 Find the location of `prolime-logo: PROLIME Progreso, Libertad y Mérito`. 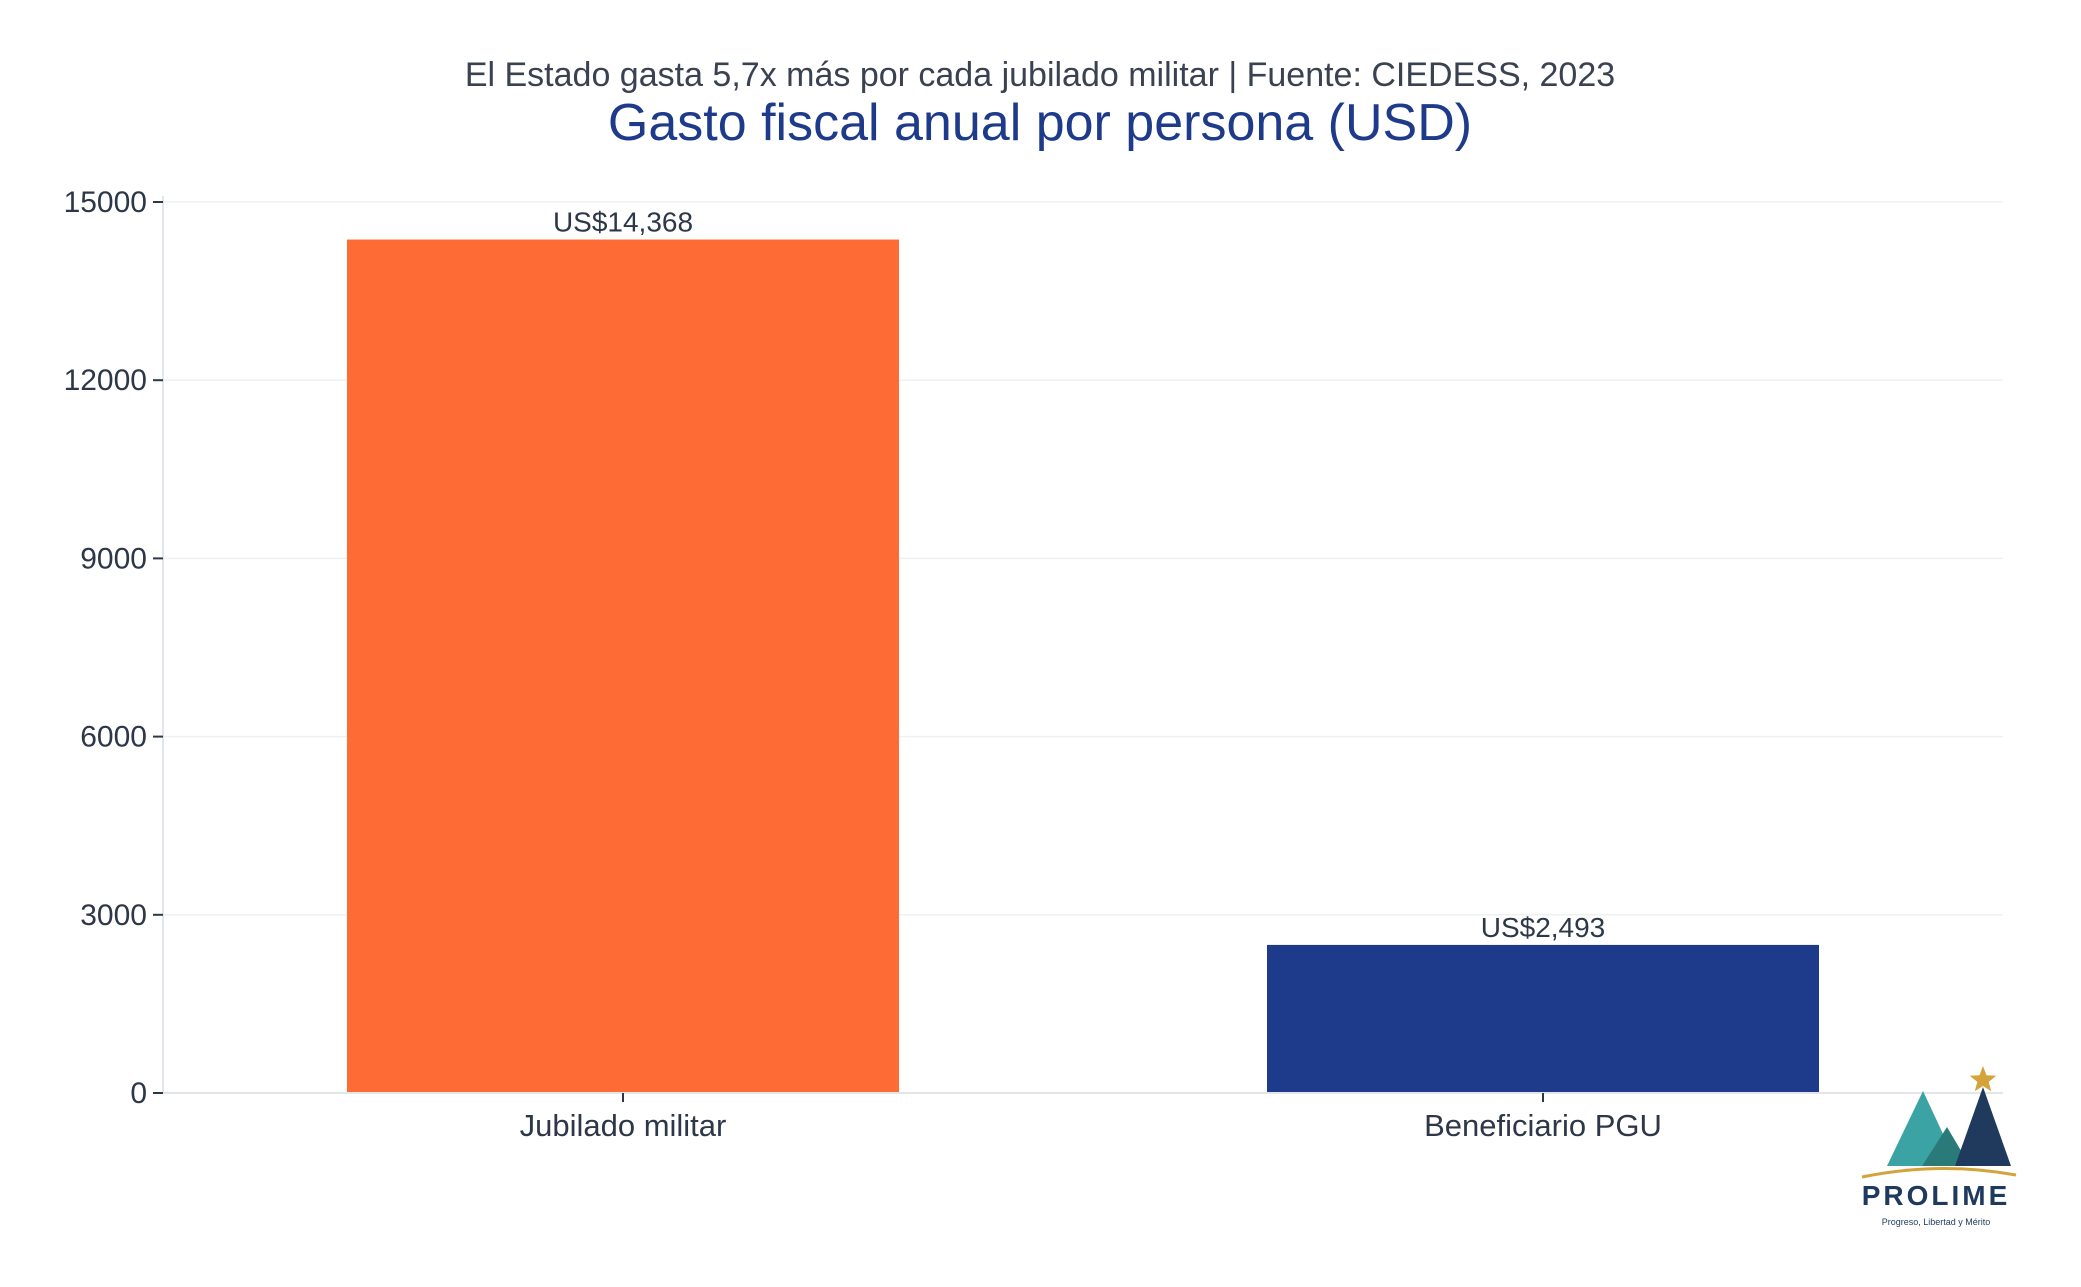

prolime-logo: PROLIME Progreso, Libertad y Mérito is located at coordinates (1939, 1146).